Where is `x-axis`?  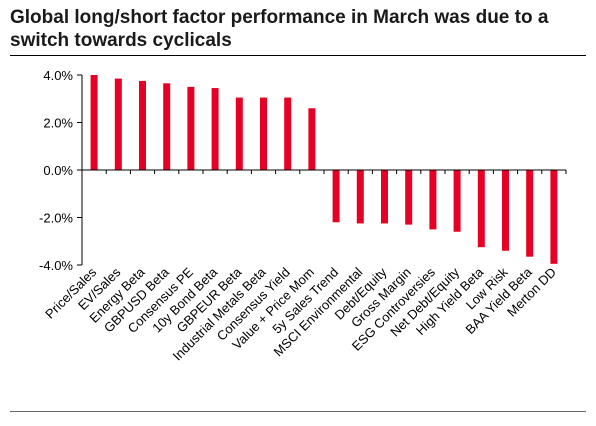
x-axis is located at coordinates (324, 171).